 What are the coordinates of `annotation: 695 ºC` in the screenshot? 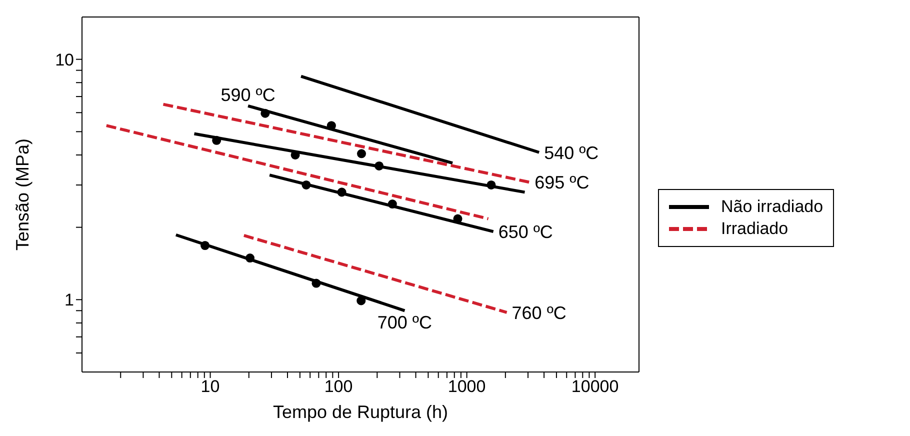 It's located at (562, 182).